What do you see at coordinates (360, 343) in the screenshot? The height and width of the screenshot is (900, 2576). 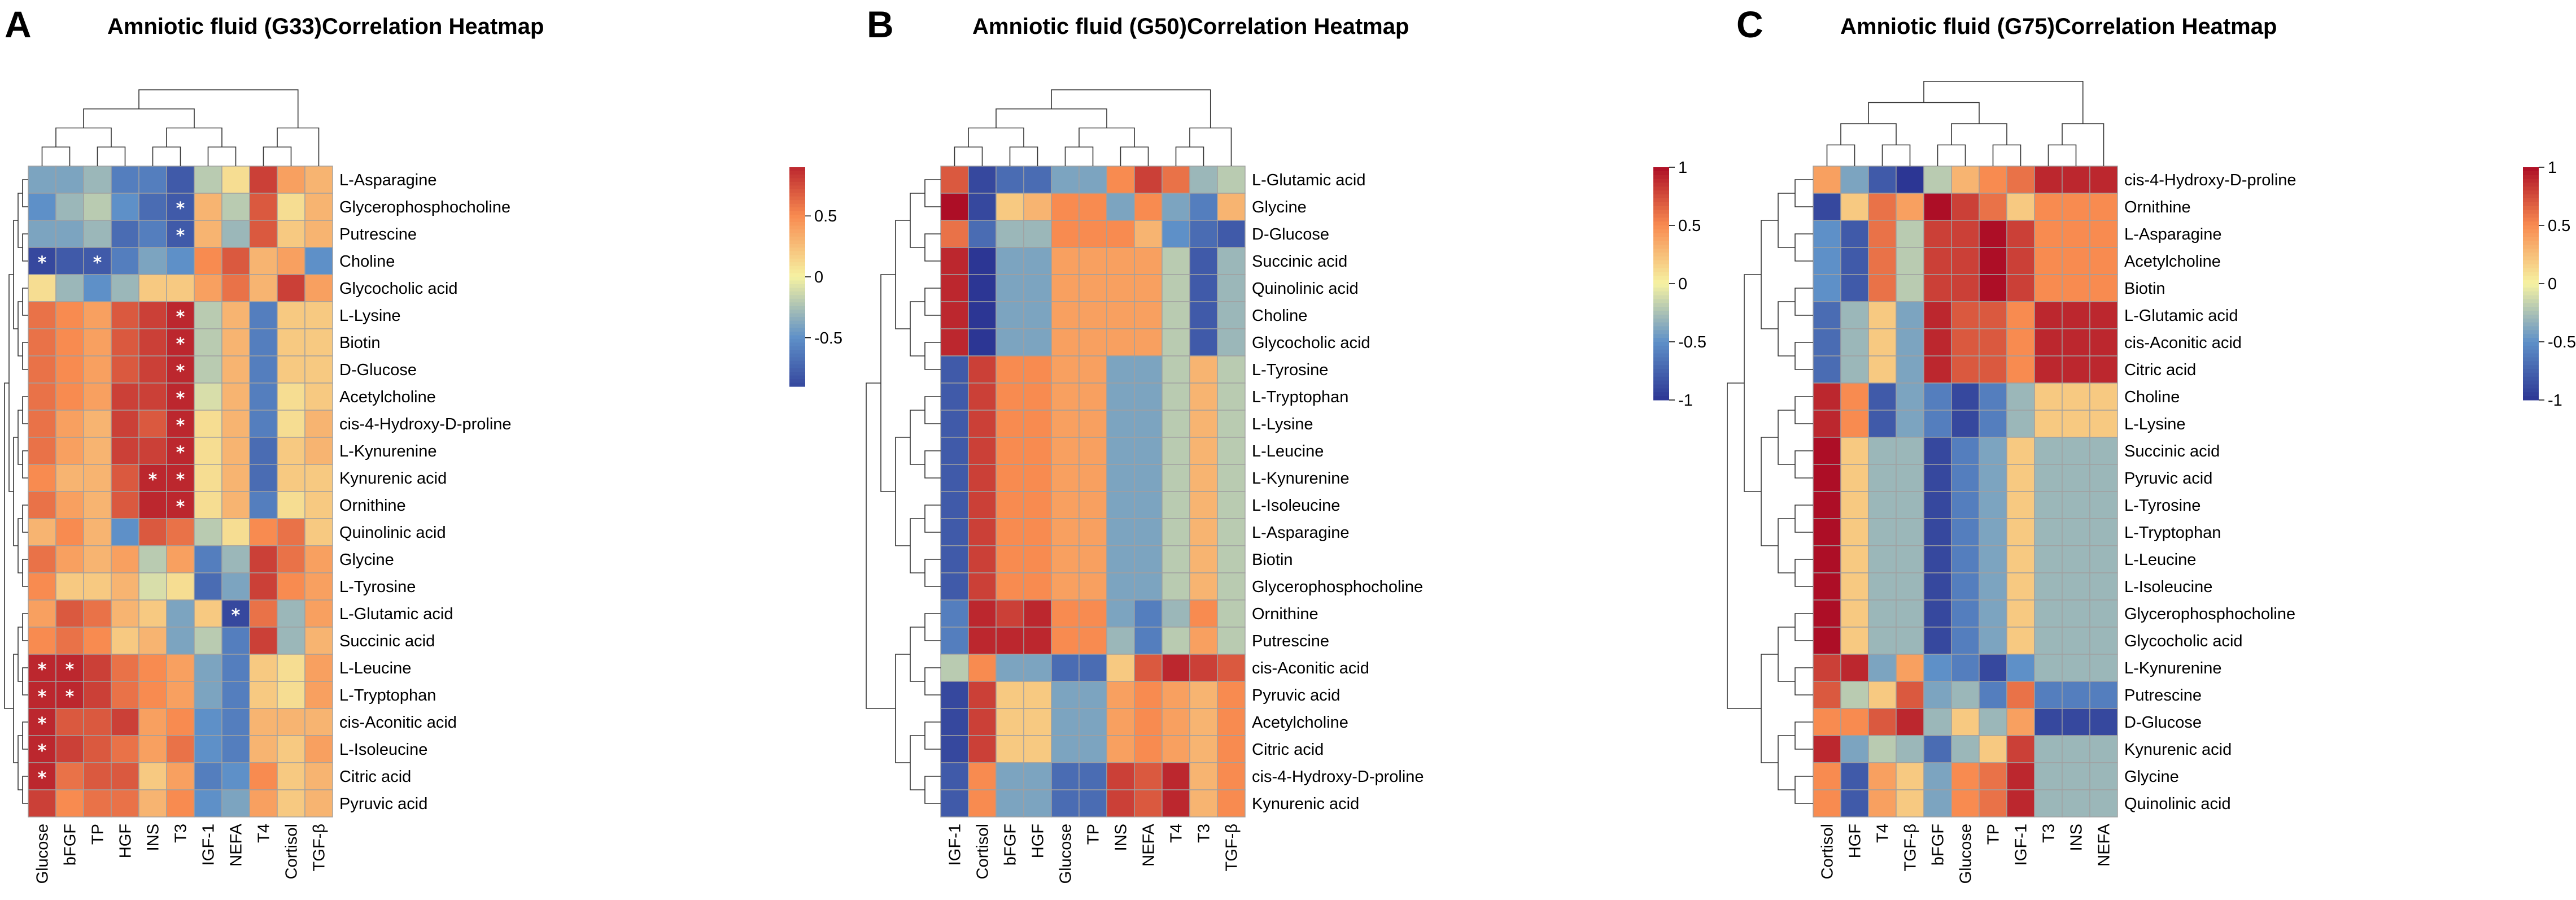 I see `row-label: Biotin` at bounding box center [360, 343].